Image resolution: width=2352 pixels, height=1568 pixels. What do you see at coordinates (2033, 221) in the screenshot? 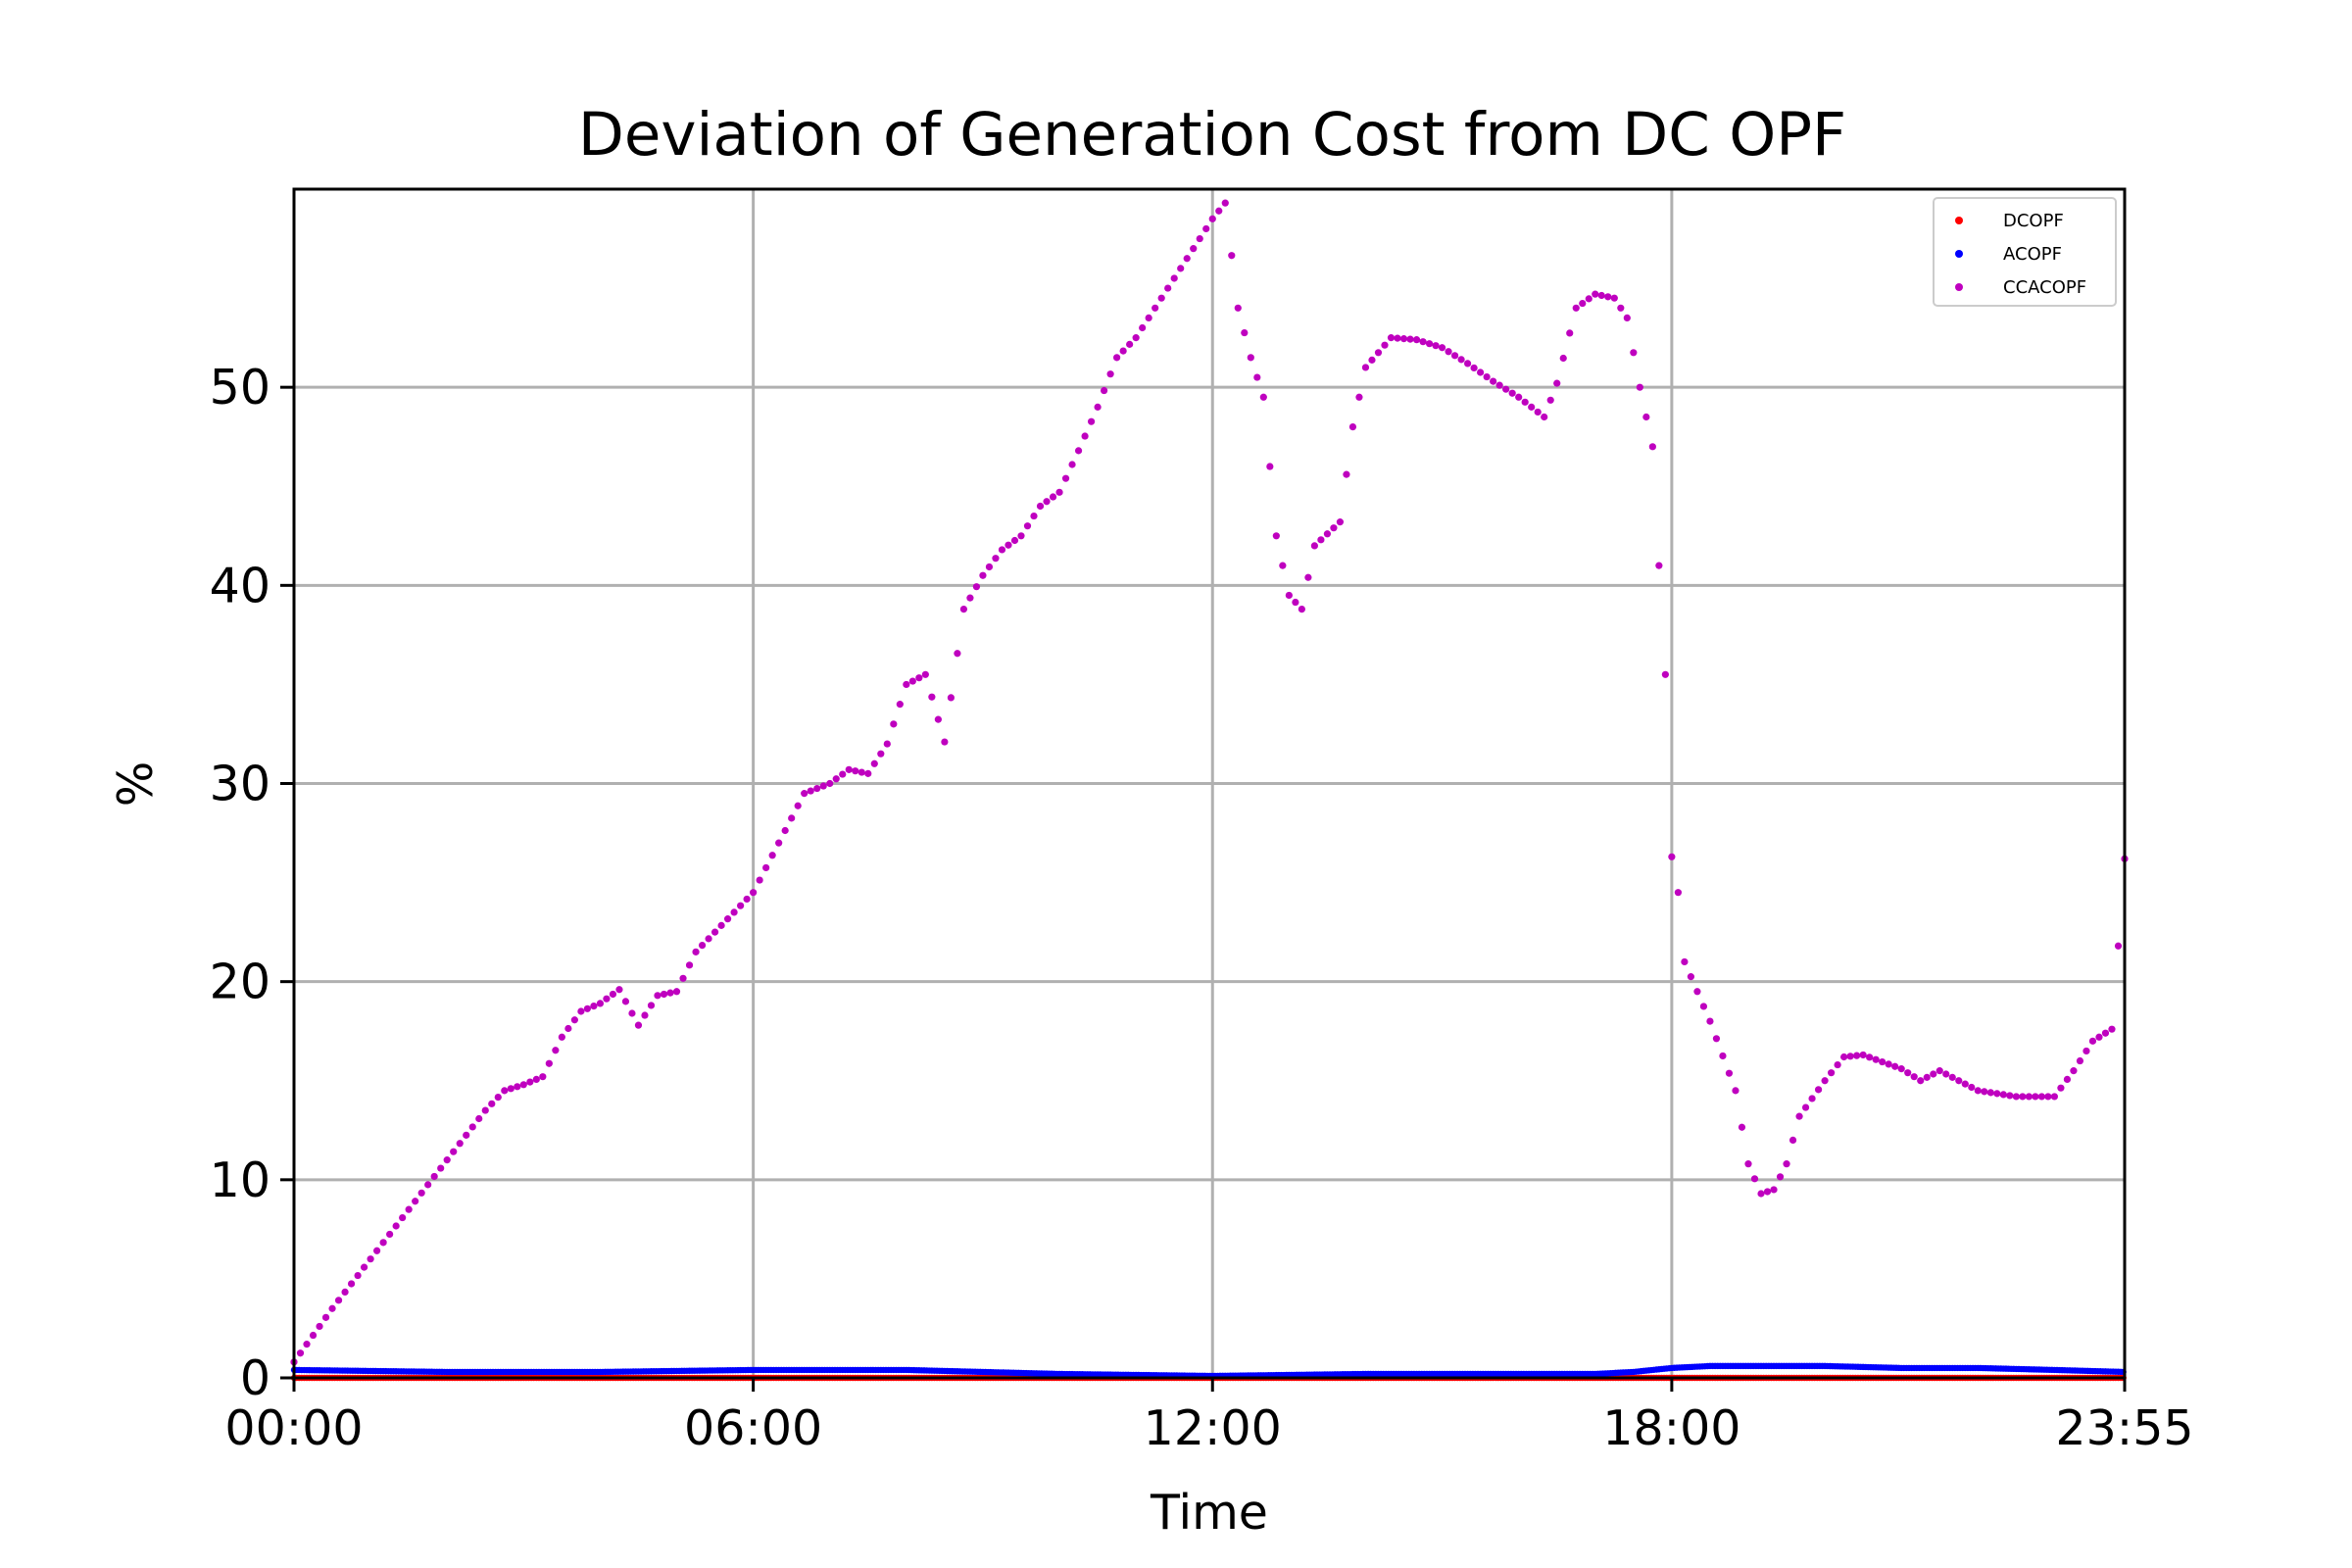
I see `legend-label: DCOPF` at bounding box center [2033, 221].